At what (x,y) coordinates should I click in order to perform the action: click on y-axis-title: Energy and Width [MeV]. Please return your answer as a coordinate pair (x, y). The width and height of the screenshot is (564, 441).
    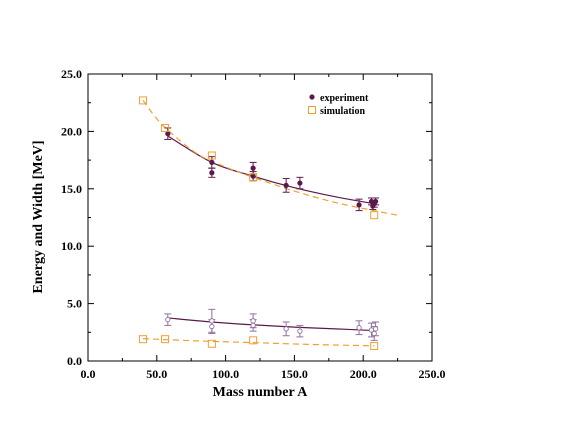
    Looking at the image, I should click on (38, 216).